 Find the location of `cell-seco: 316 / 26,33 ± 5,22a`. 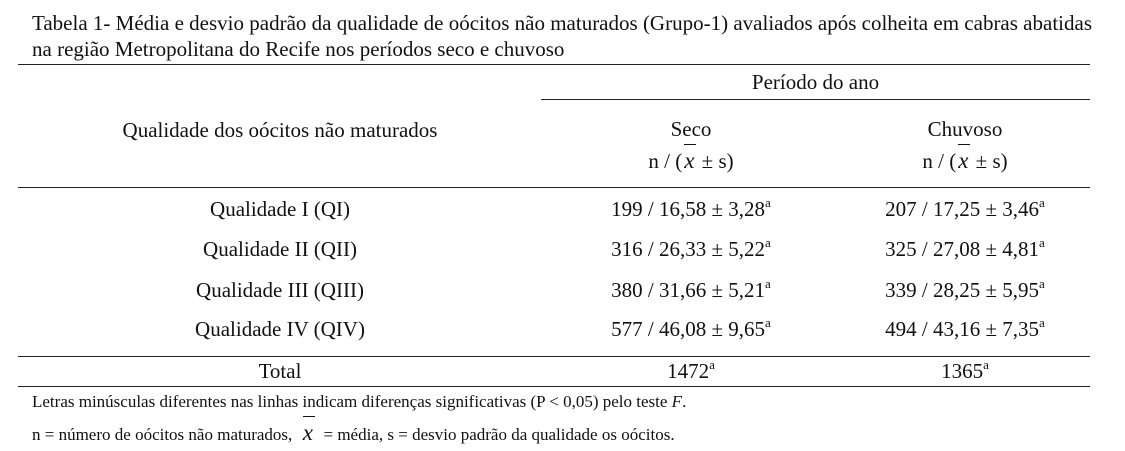

cell-seco: 316 / 26,33 ± 5,22a is located at coordinates (691, 248).